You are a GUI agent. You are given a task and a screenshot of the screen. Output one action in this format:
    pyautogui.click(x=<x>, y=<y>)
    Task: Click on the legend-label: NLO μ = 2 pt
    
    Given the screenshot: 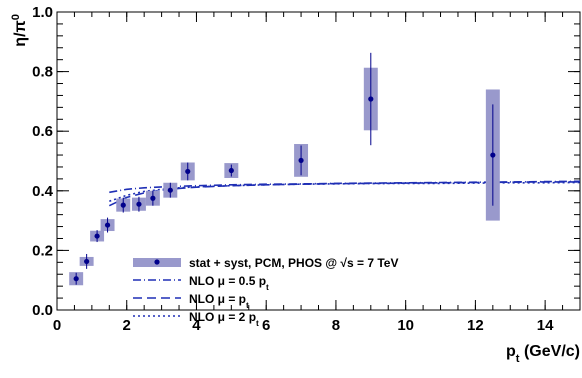 What is the action you would take?
    pyautogui.click(x=224, y=319)
    